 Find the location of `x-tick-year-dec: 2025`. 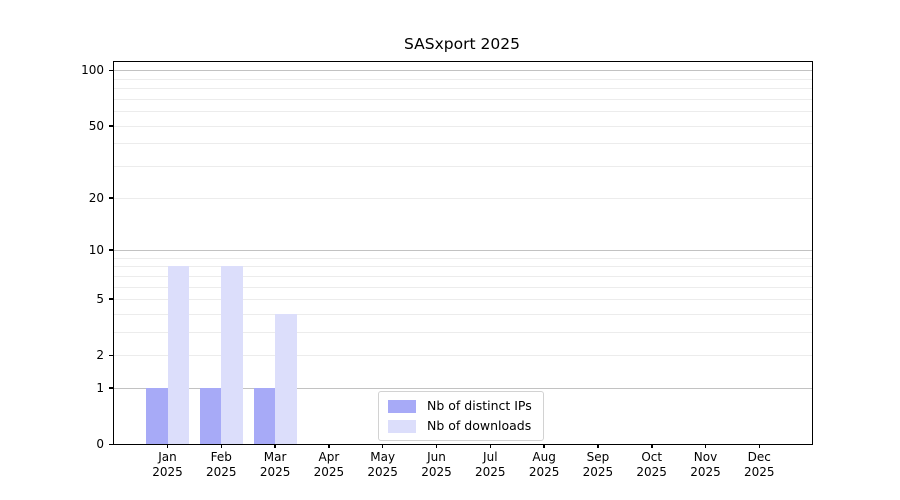

x-tick-year-dec: 2025 is located at coordinates (759, 472).